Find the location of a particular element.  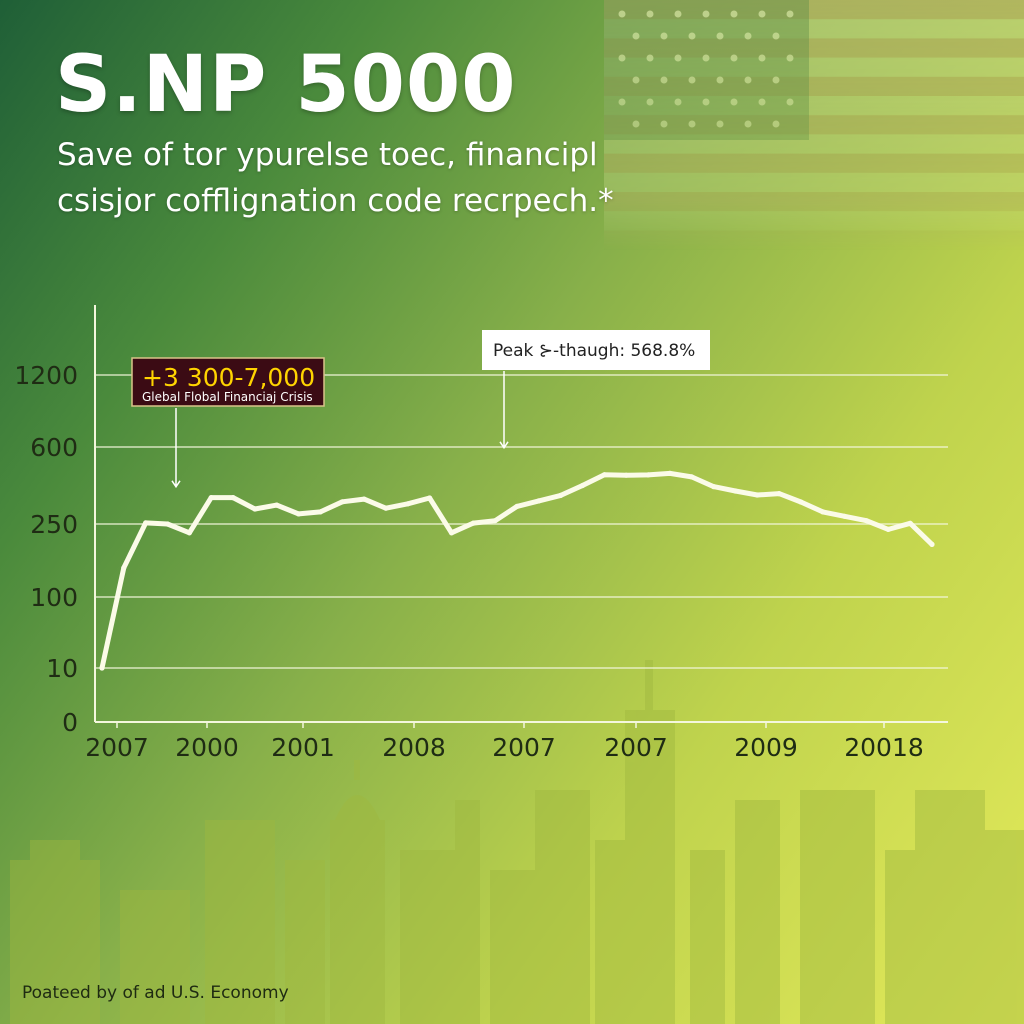

y-tick-label: 250 is located at coordinates (54, 524).